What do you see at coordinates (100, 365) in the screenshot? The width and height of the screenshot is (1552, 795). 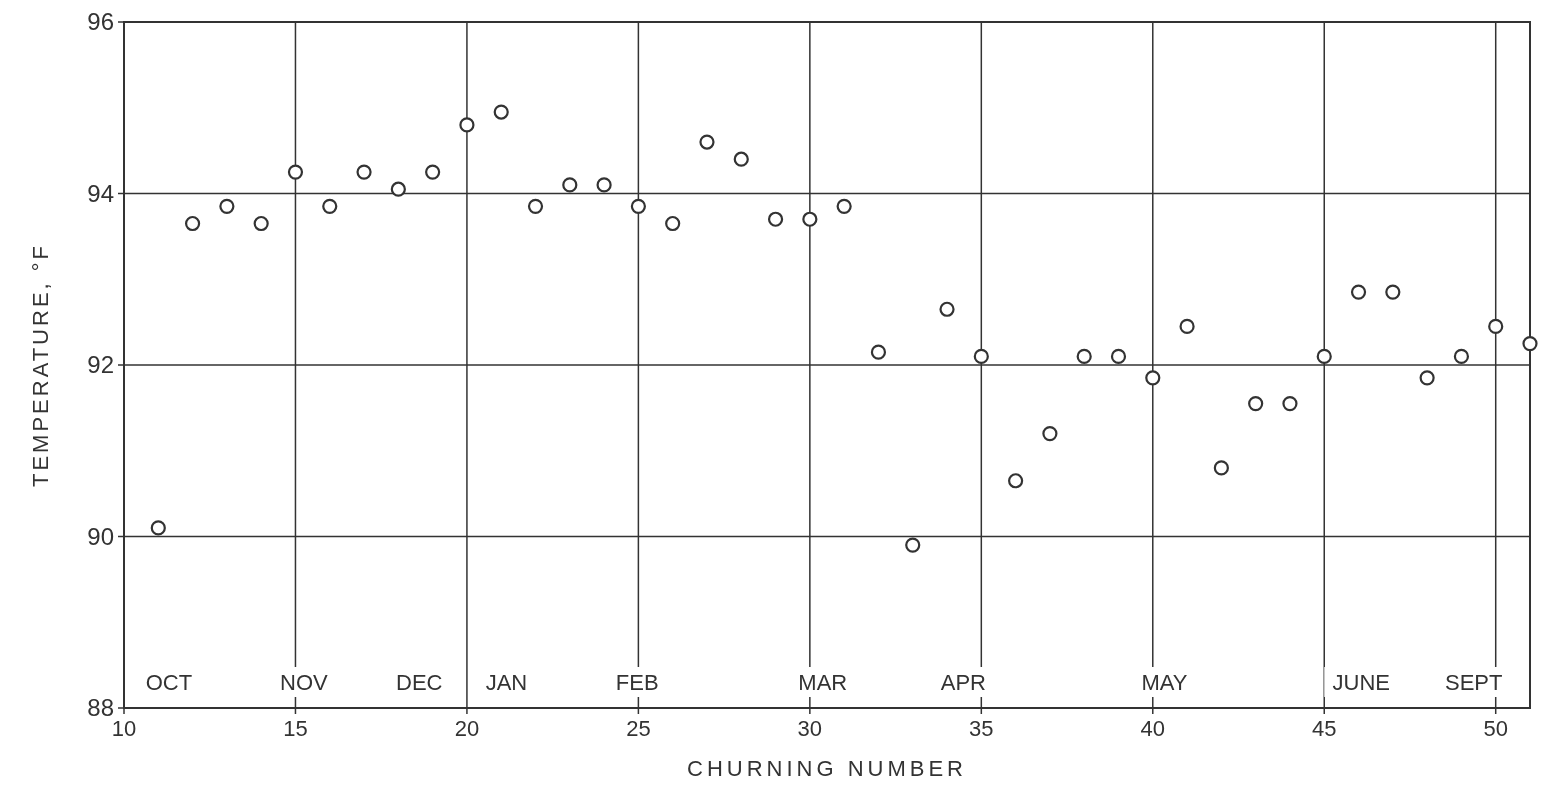 I see `y-tick-label: 92` at bounding box center [100, 365].